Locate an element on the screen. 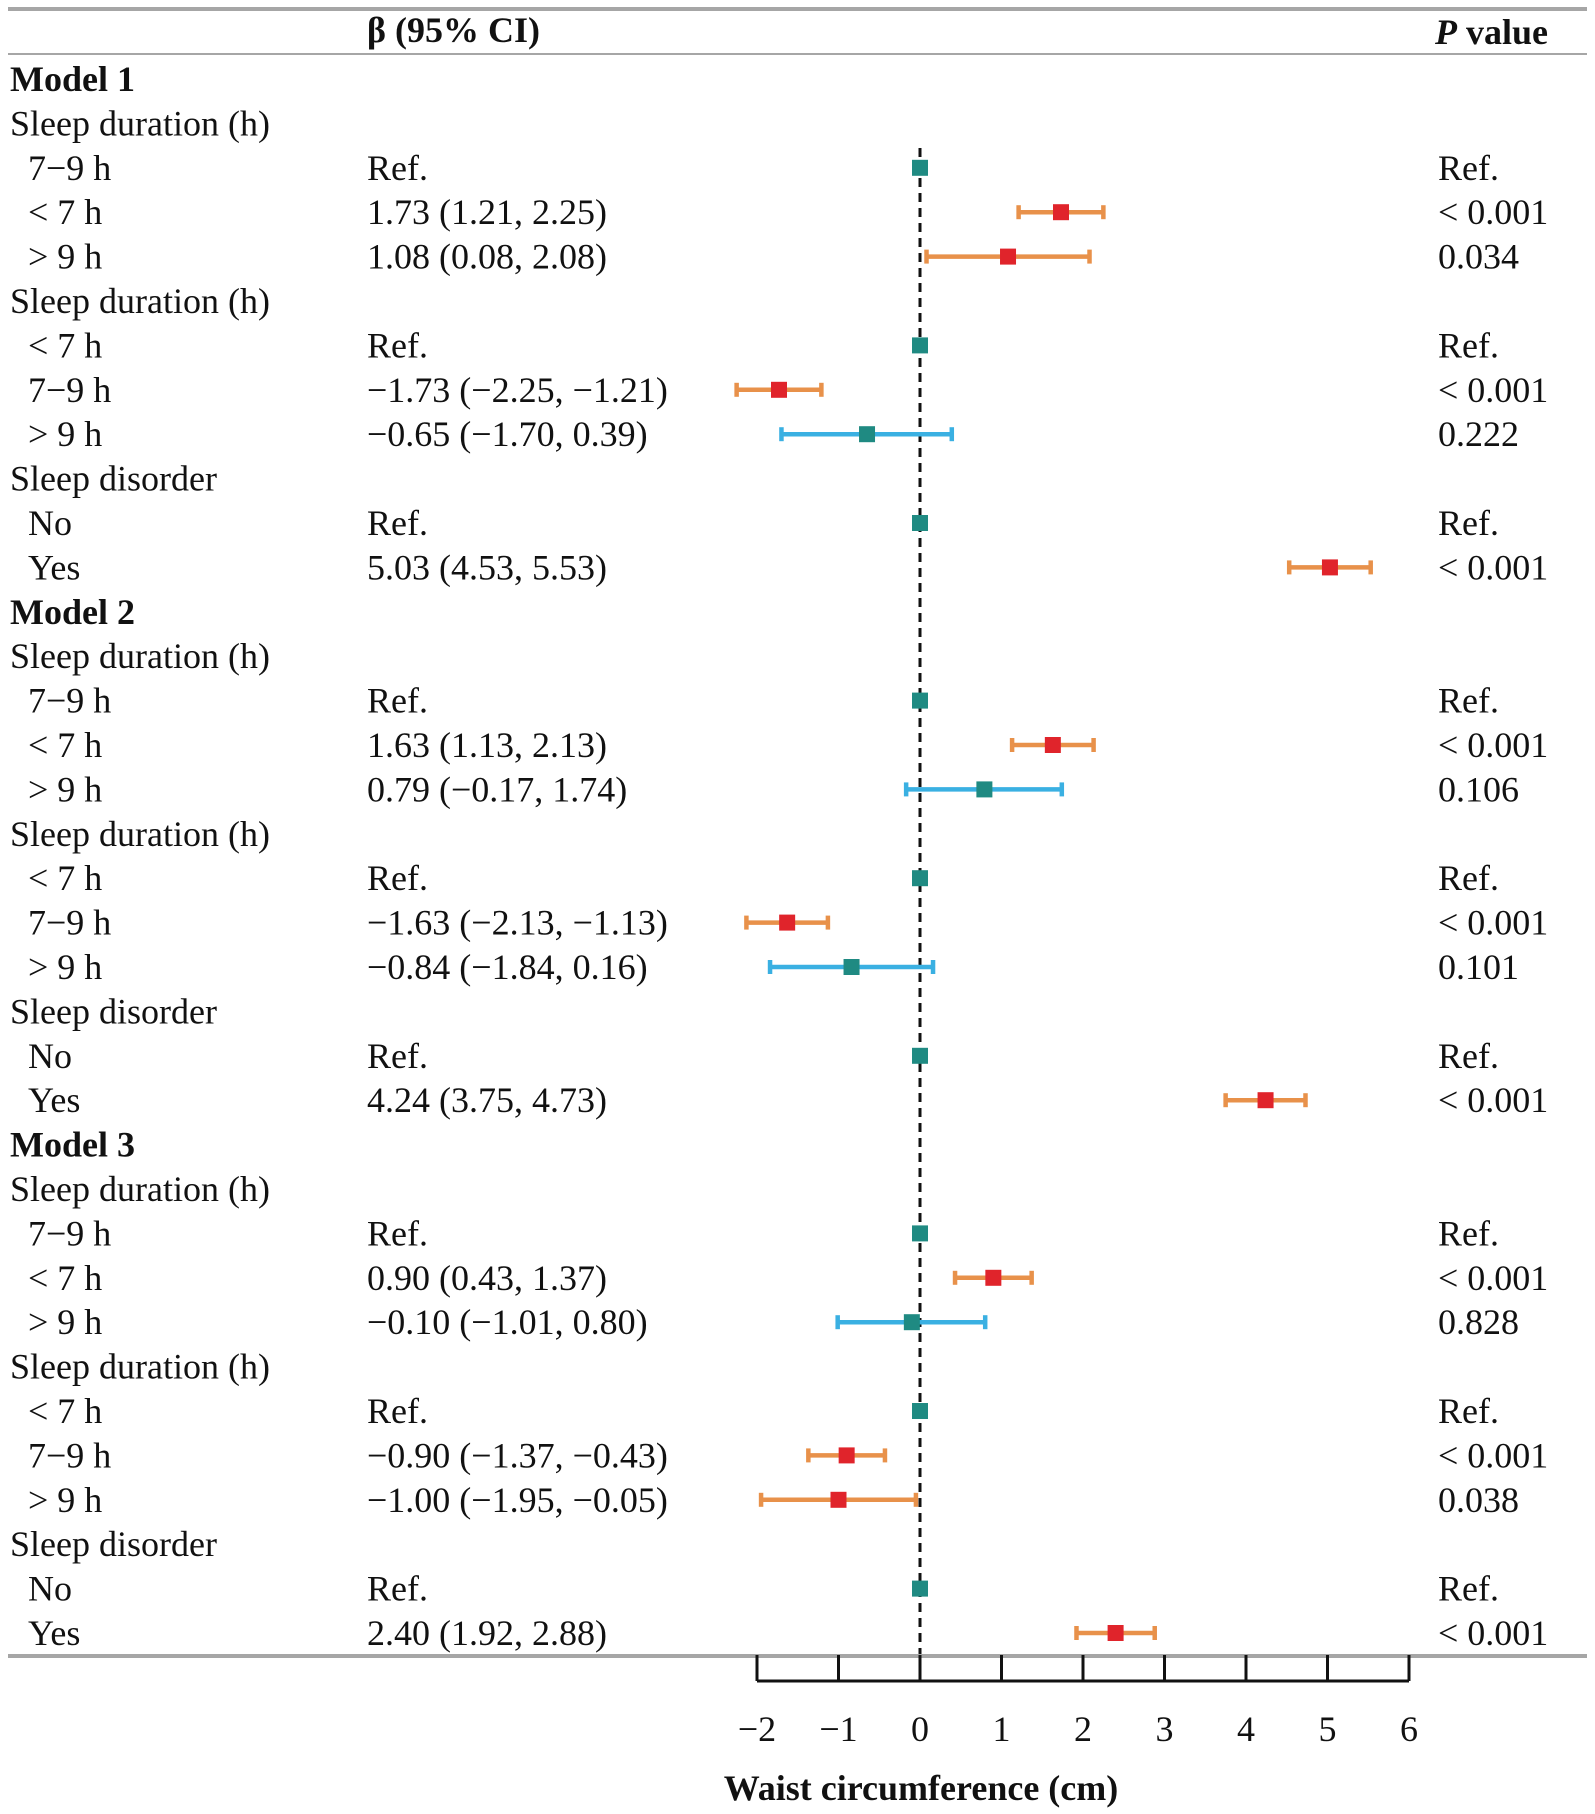 Image resolution: width=1595 pixels, height=1814 pixels. x-tick-label: 4 is located at coordinates (1246, 1729).